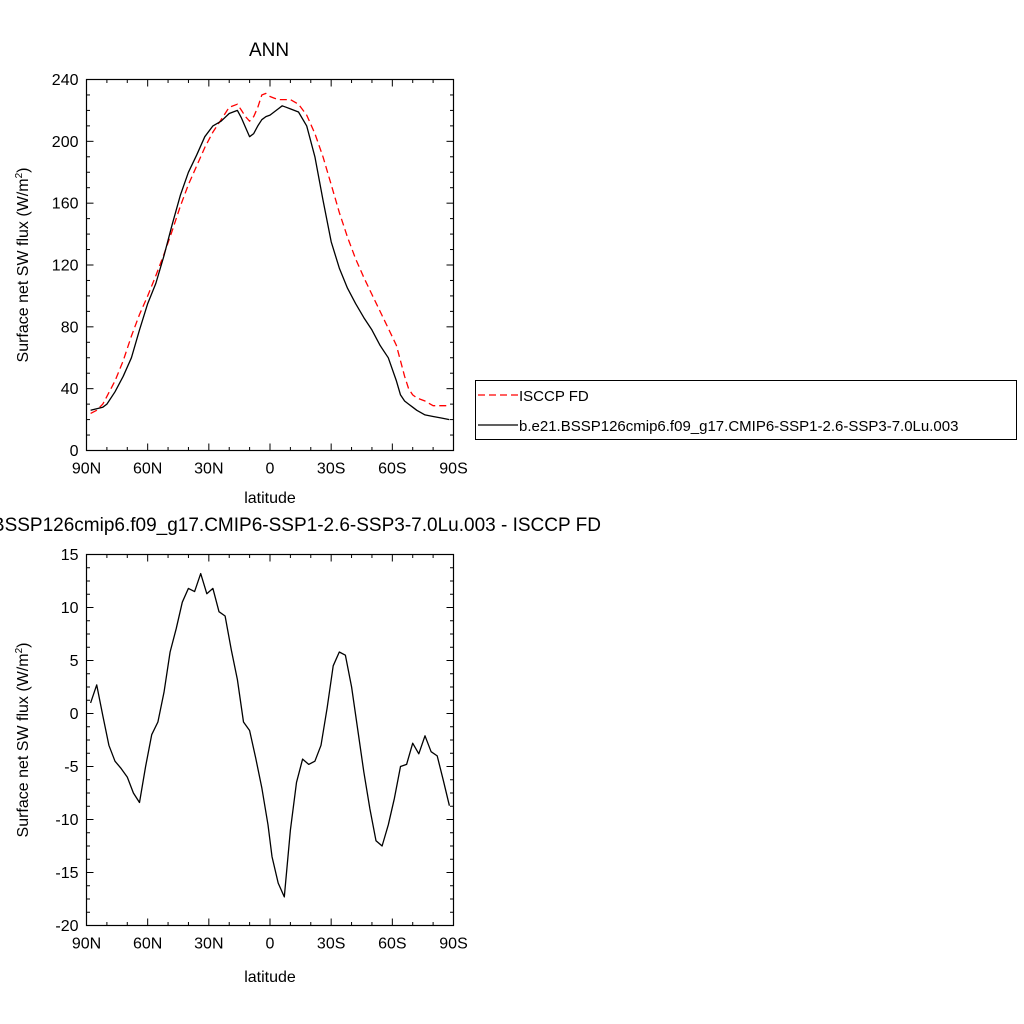 This screenshot has width=1024, height=1024. I want to click on legend-label-isccp-fd: ISCCP FD, so click(554, 396).